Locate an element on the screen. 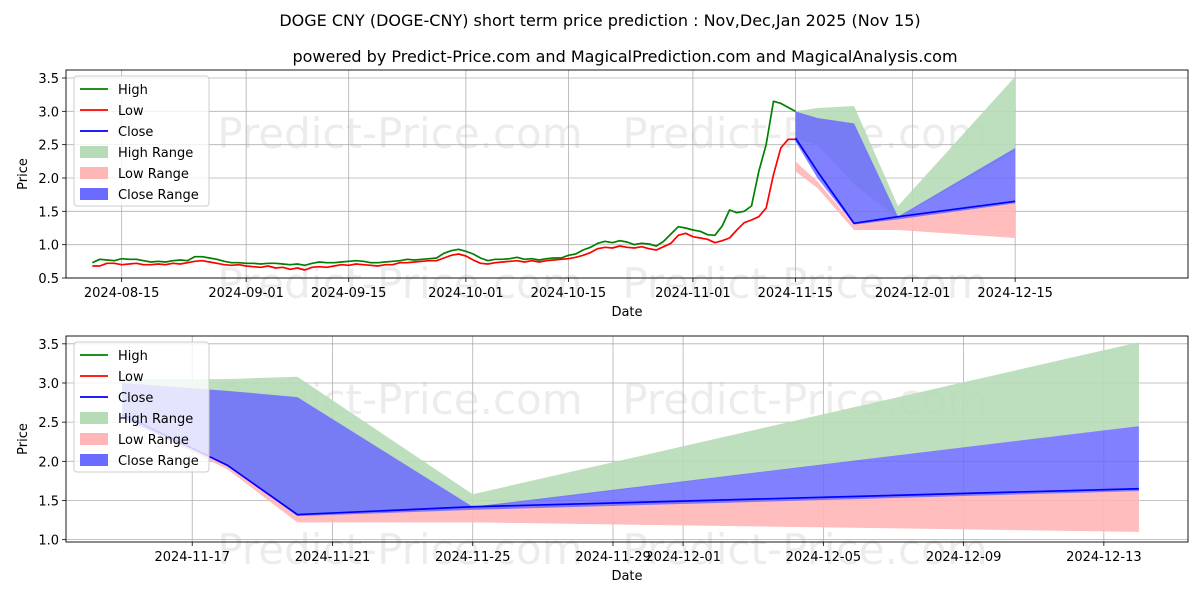 The height and width of the screenshot is (600, 1200). x-tick-label: 2024-08-15 is located at coordinates (122, 293).